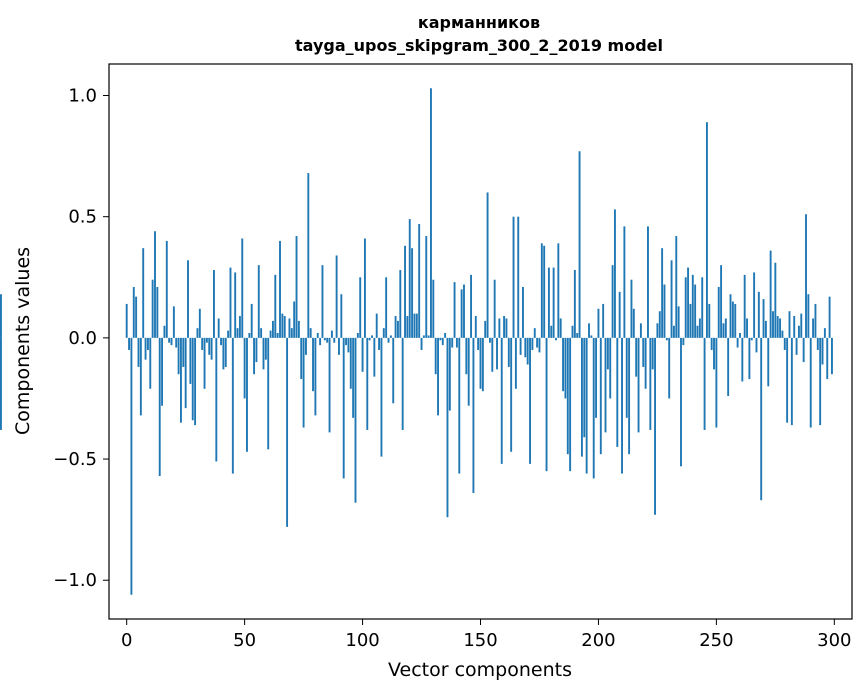 This screenshot has height=696, width=867. I want to click on x-tick-label: 0, so click(126, 640).